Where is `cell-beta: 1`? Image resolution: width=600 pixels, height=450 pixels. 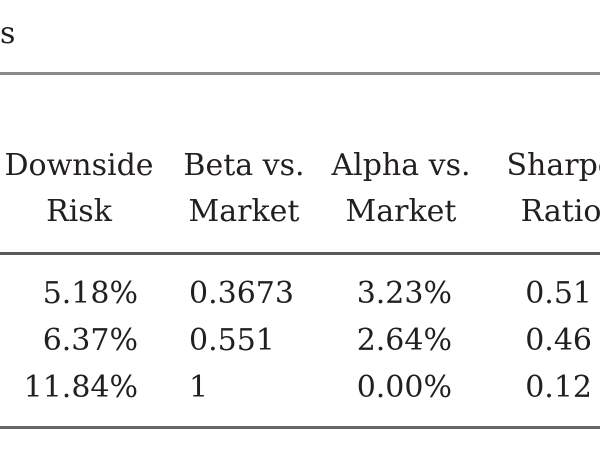
cell-beta: 1 is located at coordinates (199, 387).